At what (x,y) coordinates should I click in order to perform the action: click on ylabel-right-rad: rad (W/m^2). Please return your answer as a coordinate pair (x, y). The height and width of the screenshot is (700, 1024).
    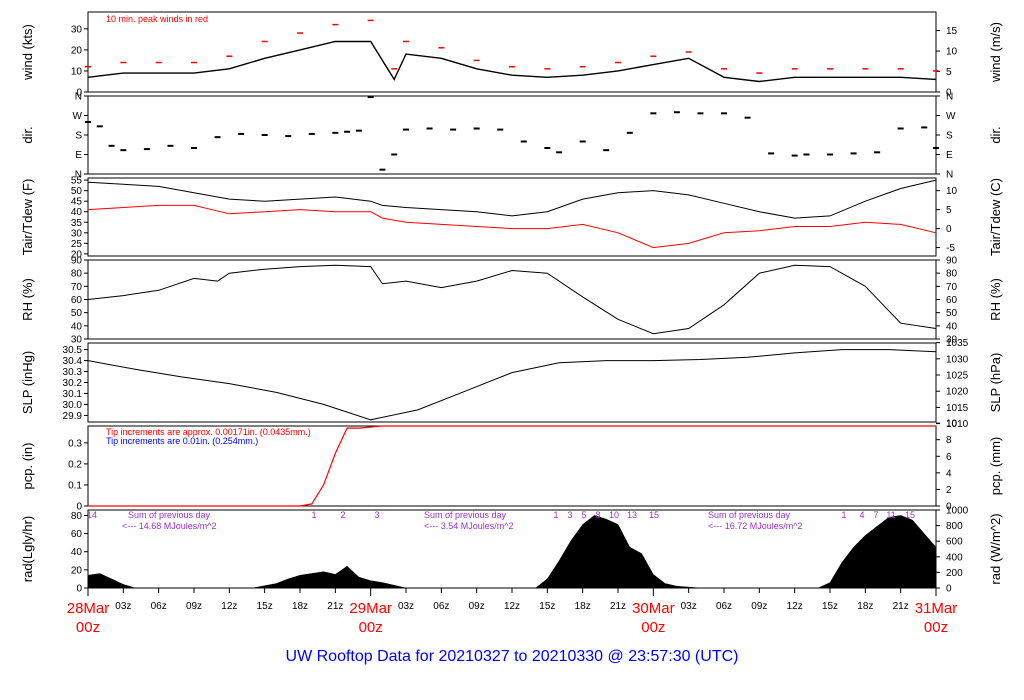
    Looking at the image, I should click on (995, 548).